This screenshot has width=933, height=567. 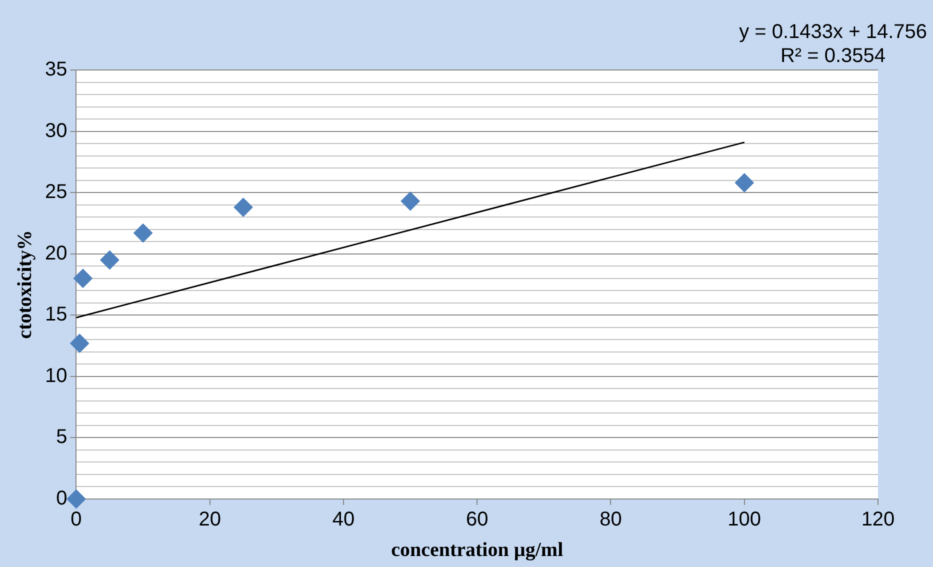 I want to click on x-axis-title: concentration µg/ml, so click(x=477, y=550).